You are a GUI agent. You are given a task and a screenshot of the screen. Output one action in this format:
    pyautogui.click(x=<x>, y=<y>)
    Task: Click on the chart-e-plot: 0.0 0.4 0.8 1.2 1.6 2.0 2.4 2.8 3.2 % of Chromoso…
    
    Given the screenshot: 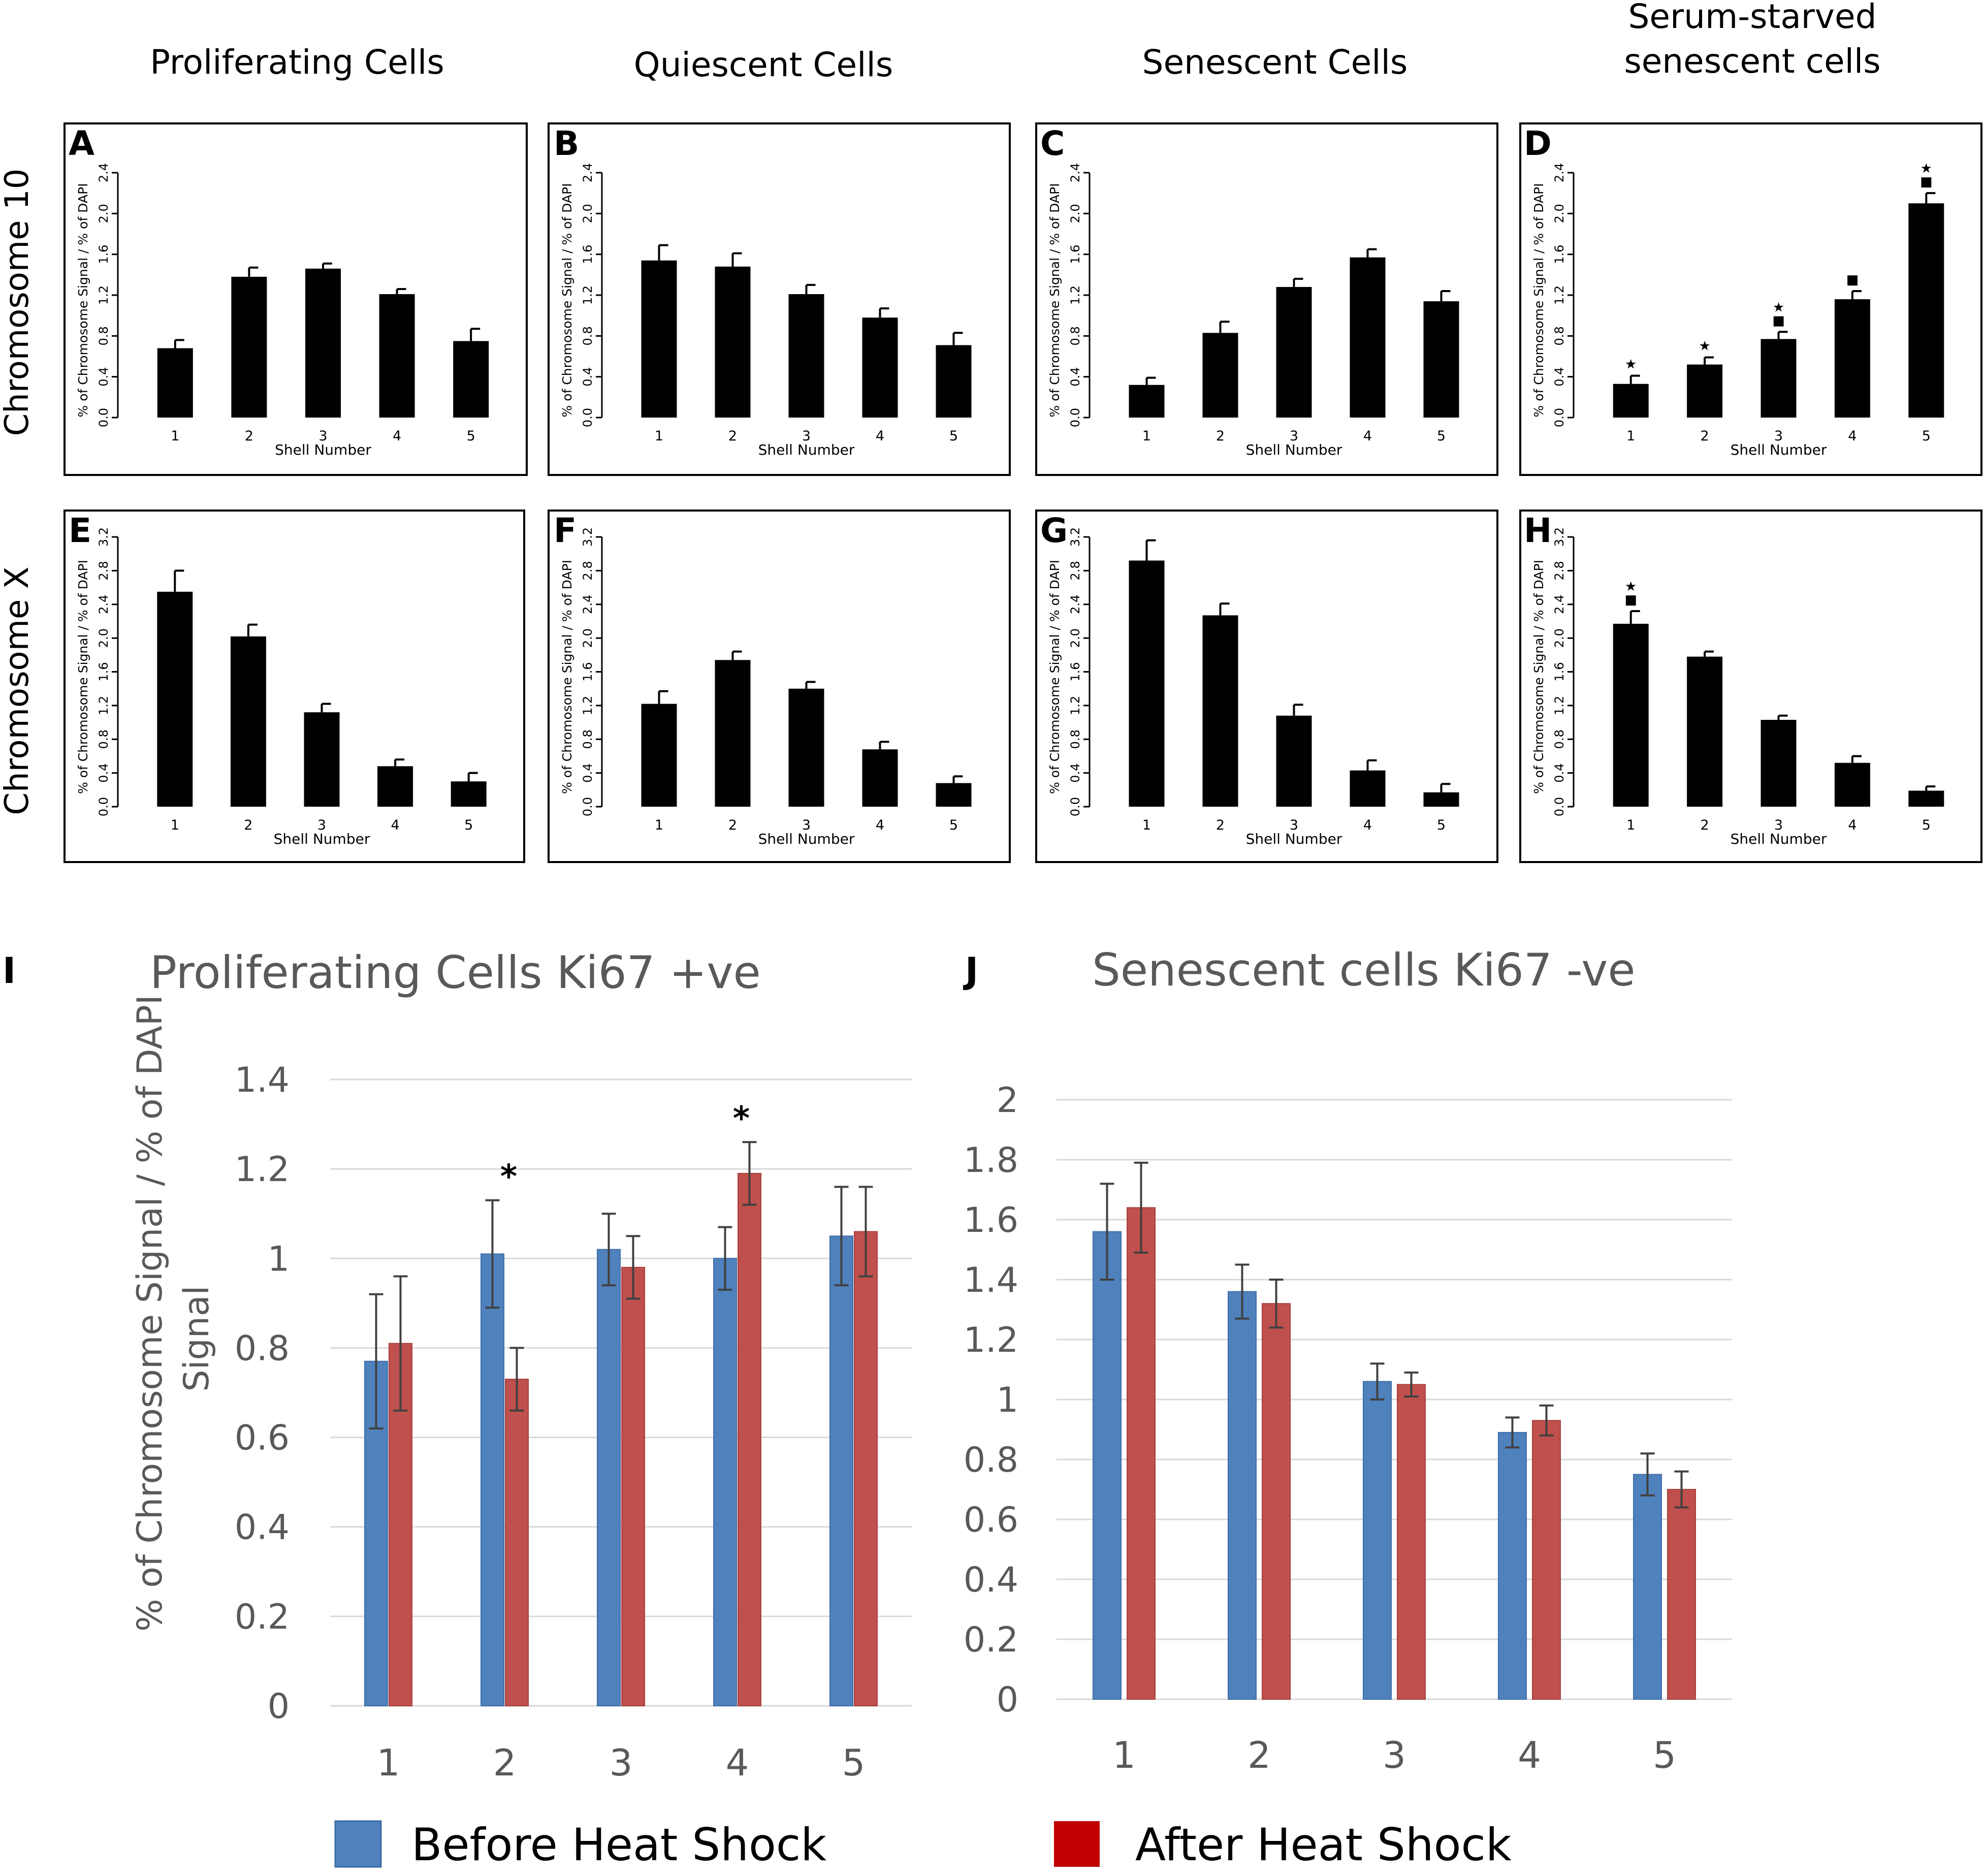 What is the action you would take?
    pyautogui.click(x=281, y=687)
    